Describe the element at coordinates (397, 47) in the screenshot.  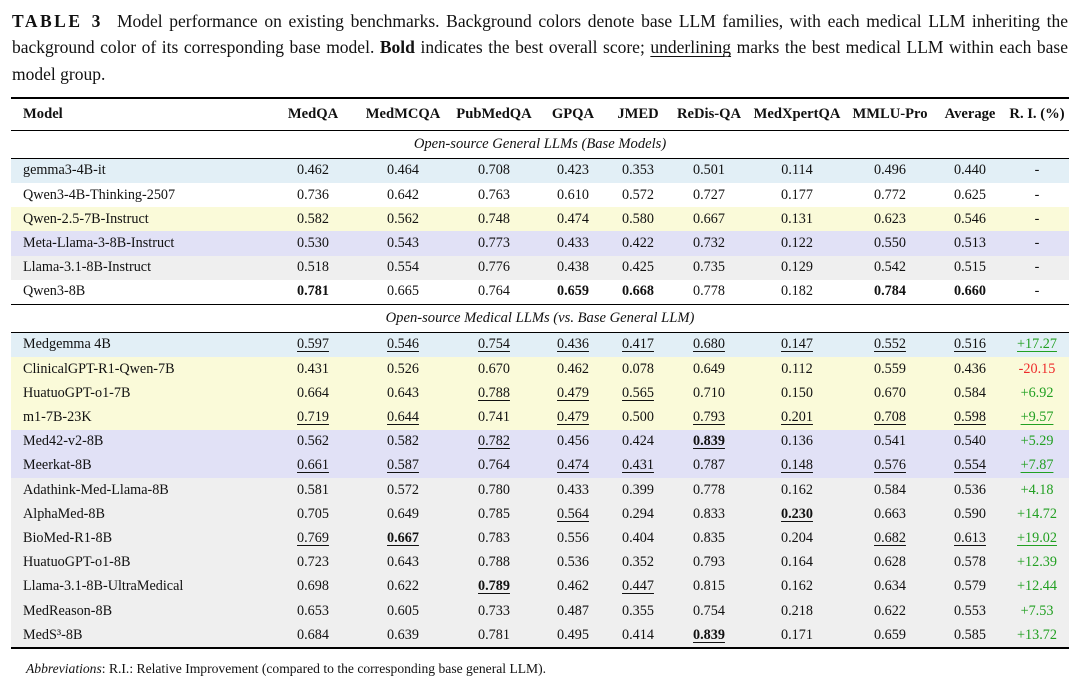
I see `caption-bold-word: Bold` at that location.